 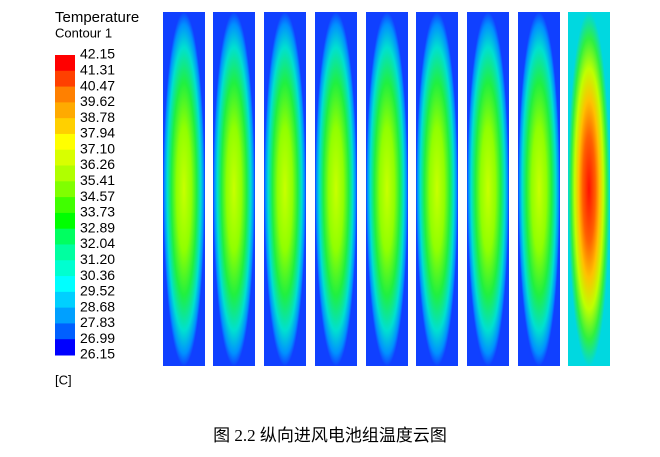 I want to click on legend-level: 28.68, so click(x=97, y=306).